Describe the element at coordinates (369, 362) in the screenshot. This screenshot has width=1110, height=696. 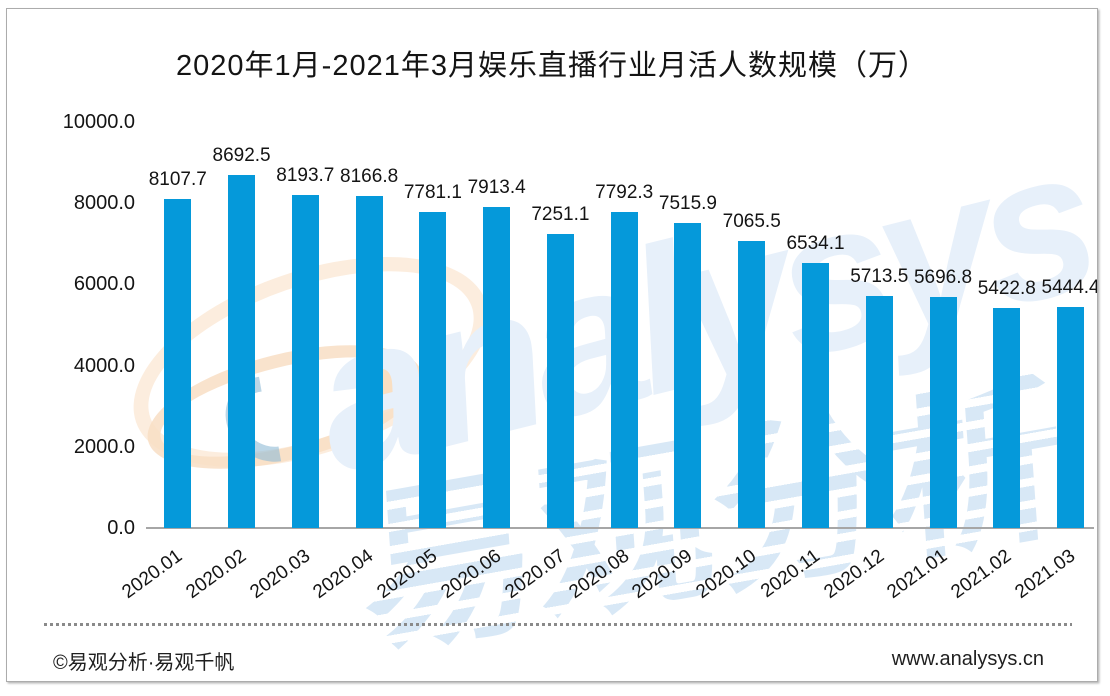
I see `bar-2020.04` at that location.